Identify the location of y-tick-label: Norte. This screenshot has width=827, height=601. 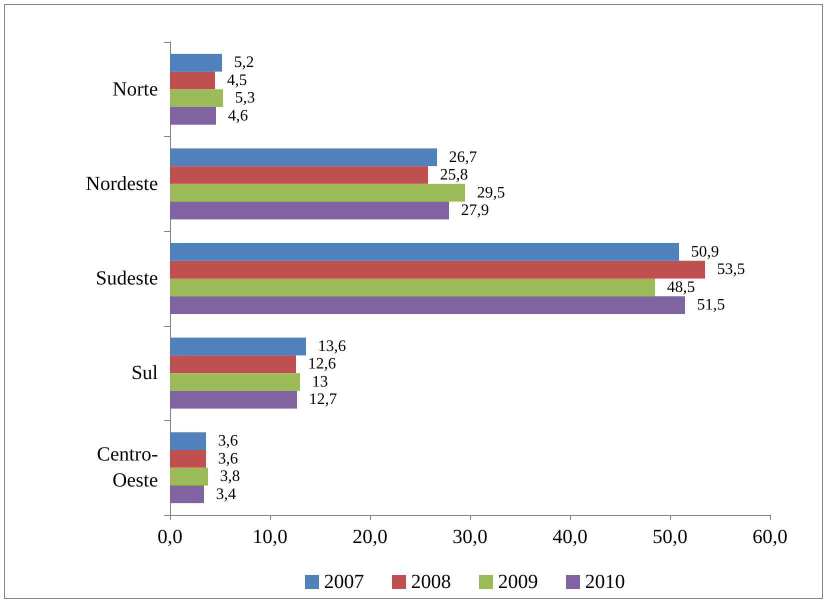
(135, 89).